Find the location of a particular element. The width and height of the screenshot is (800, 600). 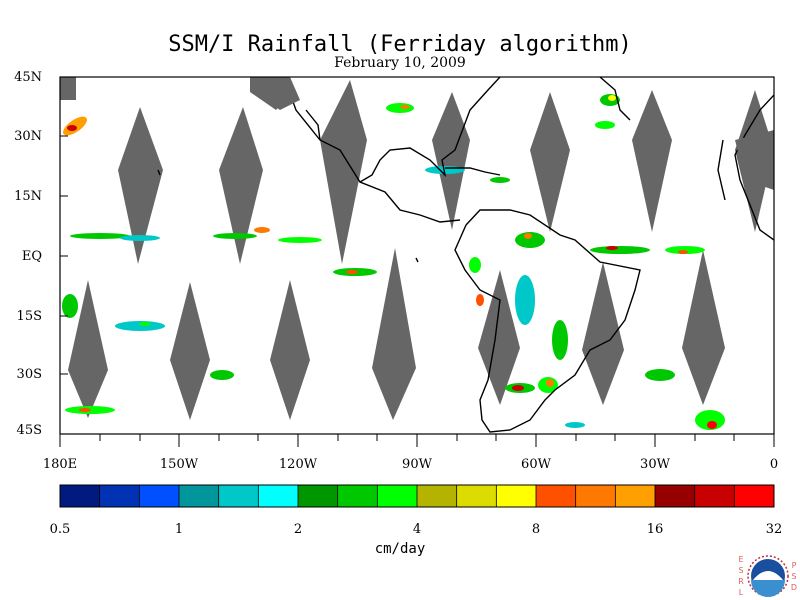

colorbar-tick-label: 0.5 is located at coordinates (60, 529).